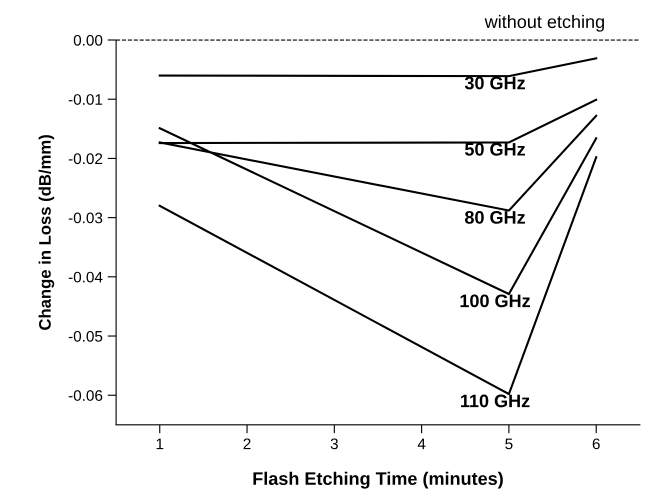 Image resolution: width=645 pixels, height=494 pixels. What do you see at coordinates (495, 401) in the screenshot?
I see `series-label: 110 GHz` at bounding box center [495, 401].